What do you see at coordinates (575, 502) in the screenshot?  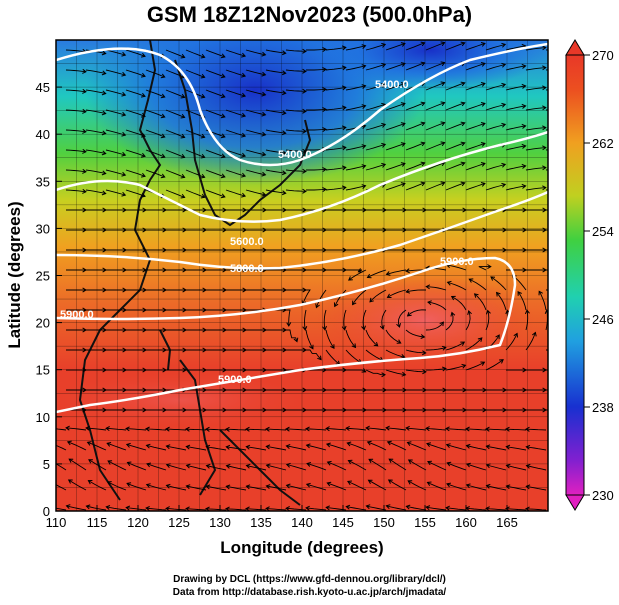 I see `colorbar-bottom-arrow` at bounding box center [575, 502].